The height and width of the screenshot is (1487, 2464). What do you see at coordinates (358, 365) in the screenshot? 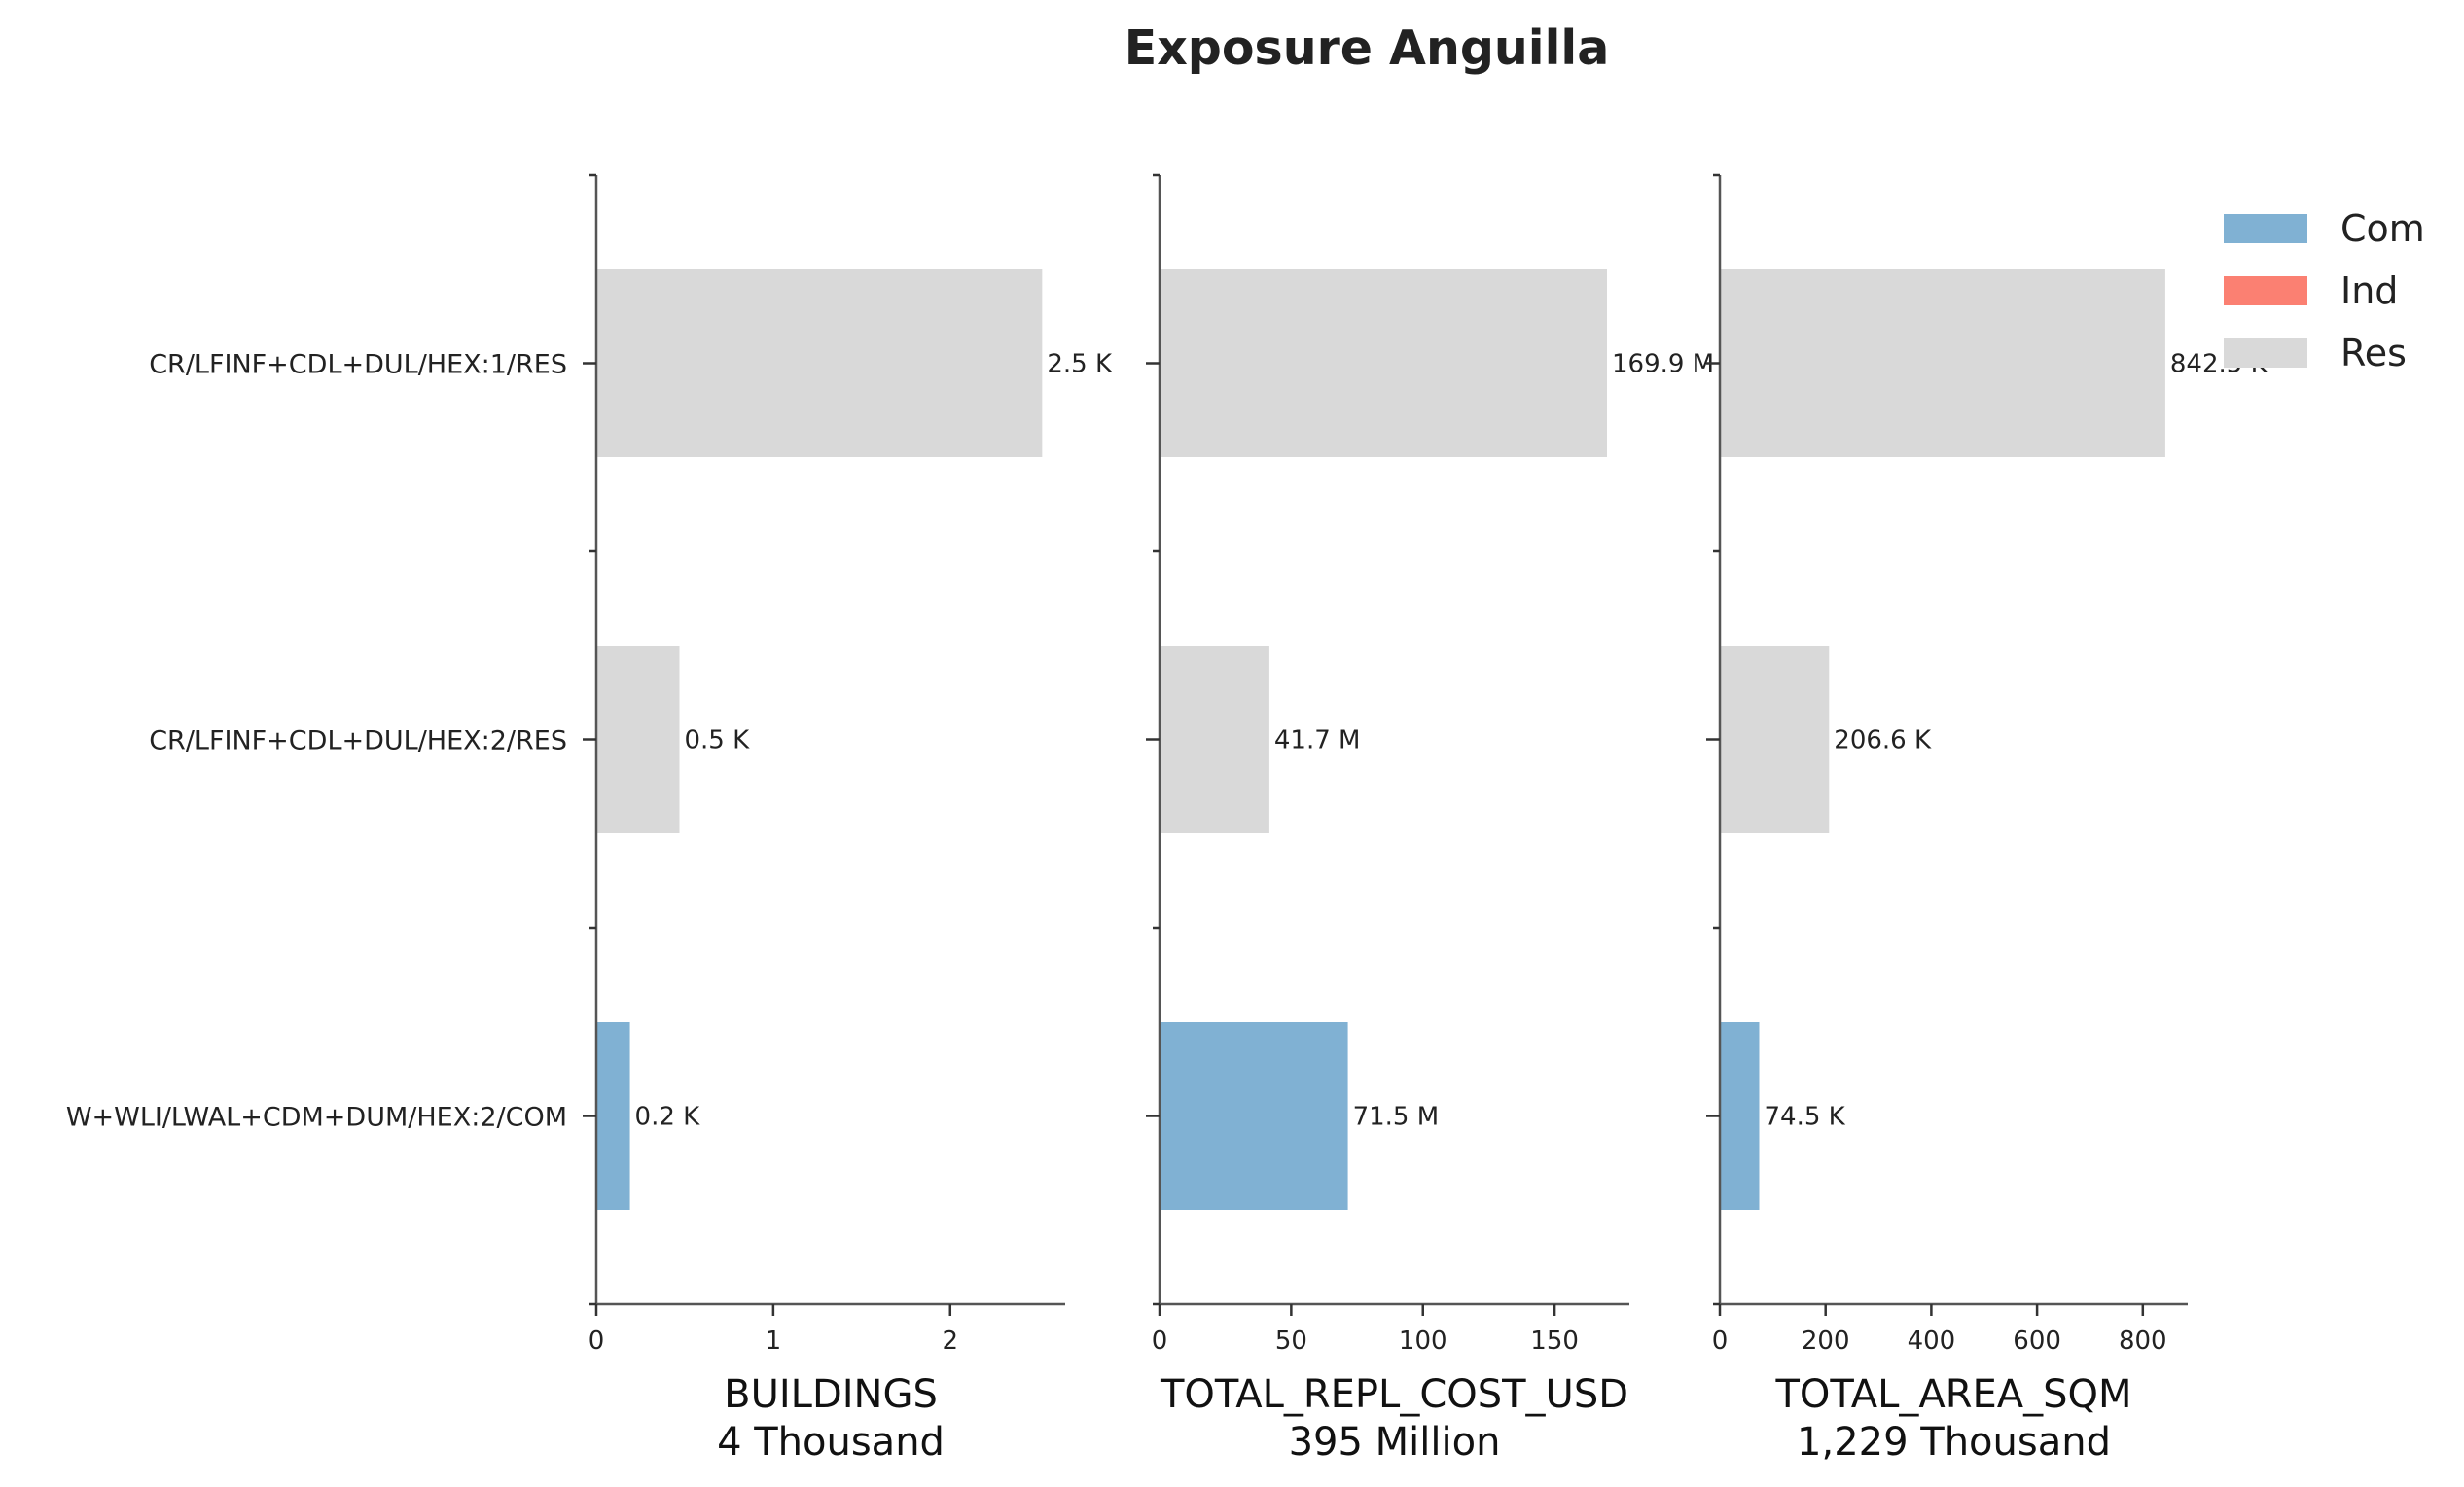
I see `category-label: CR/LFINF+CDL+DUL/HEX:1/RES` at bounding box center [358, 365].